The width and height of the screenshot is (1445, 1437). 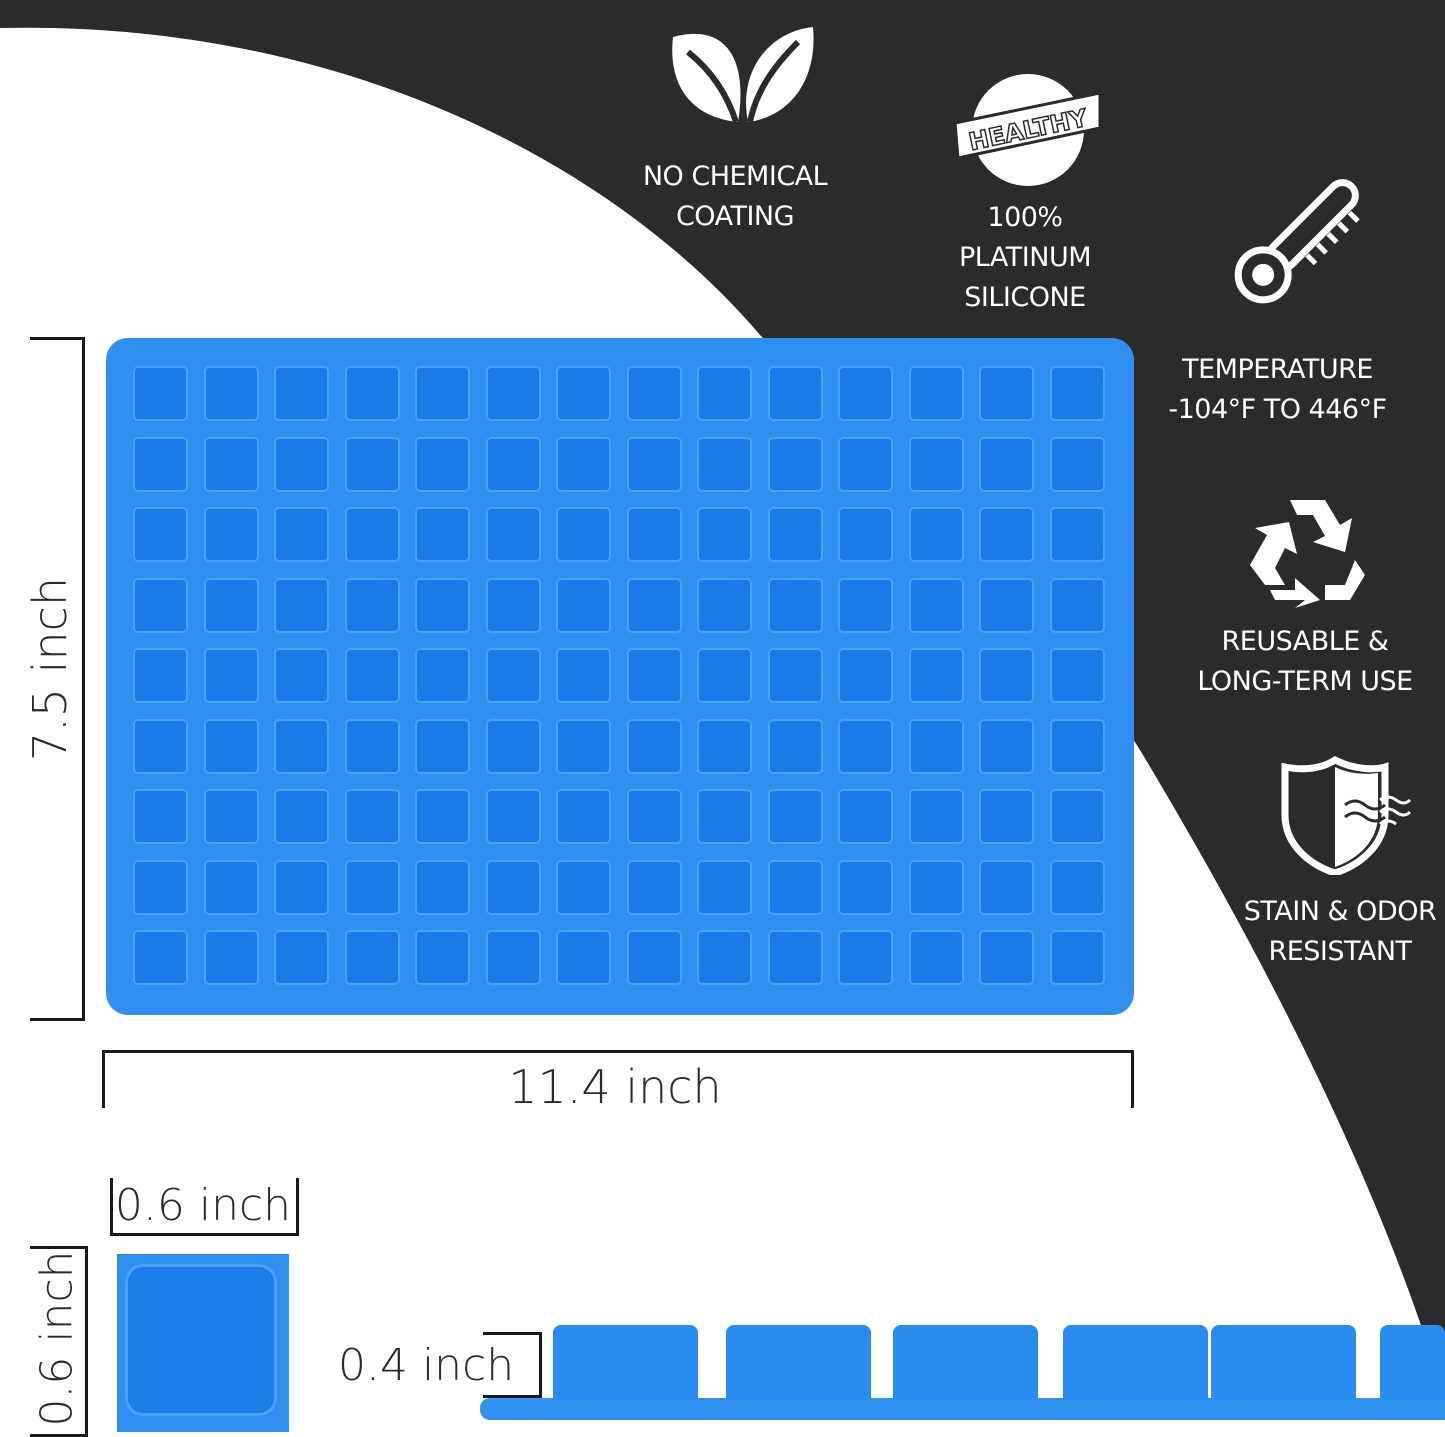 What do you see at coordinates (426, 1365) in the screenshot?
I see `depth-label: 0.4 inch` at bounding box center [426, 1365].